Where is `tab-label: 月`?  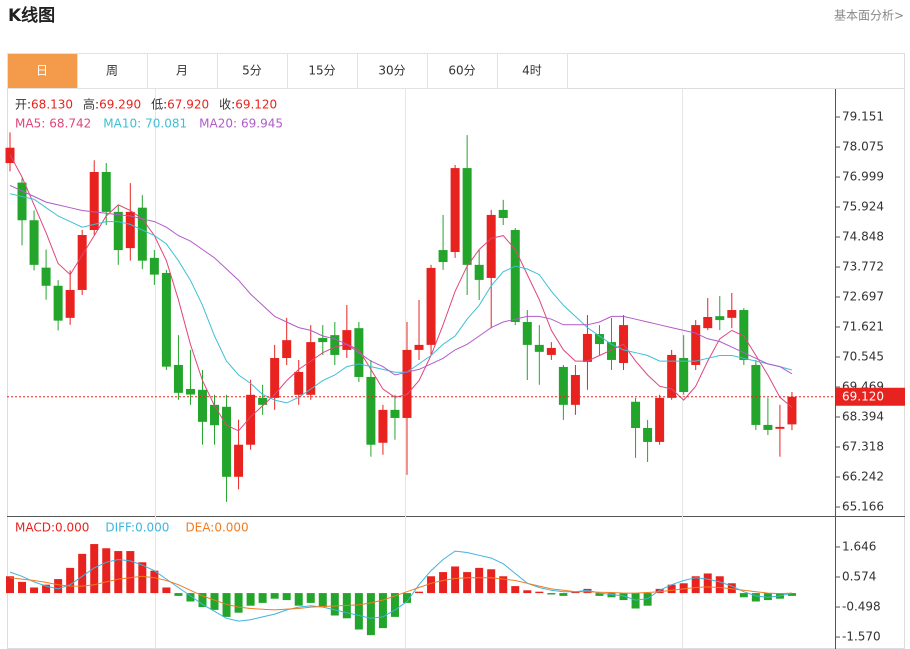
tab-label: 月 is located at coordinates (182, 71).